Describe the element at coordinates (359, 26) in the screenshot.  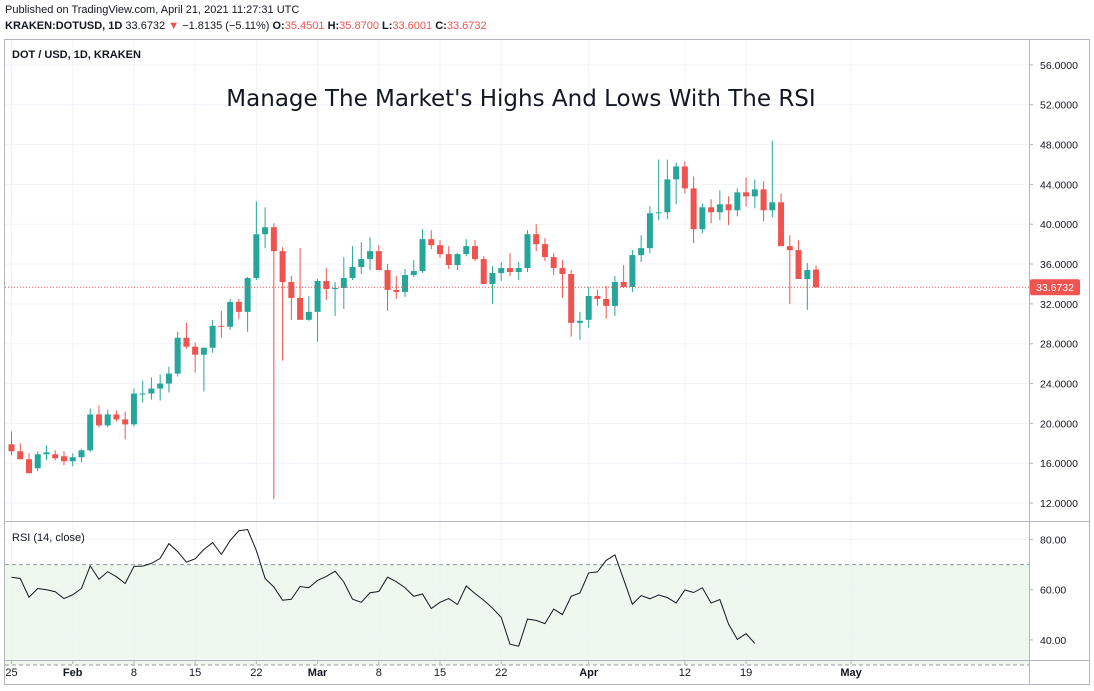
I see `high-value: 35.8700` at that location.